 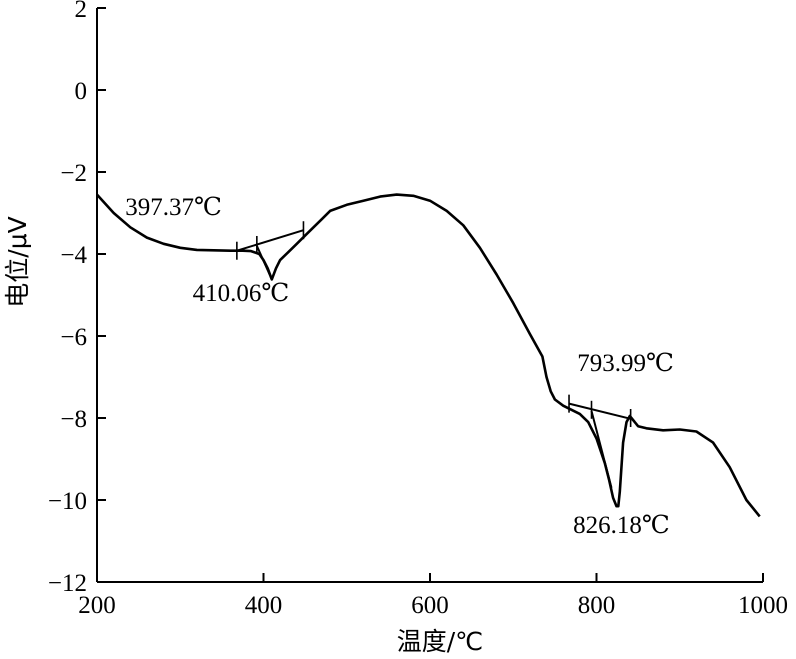 What do you see at coordinates (440, 641) in the screenshot?
I see `x-axis-title: 温度/℃` at bounding box center [440, 641].